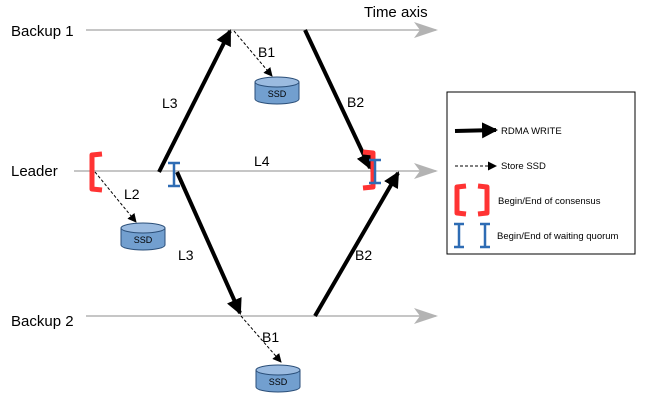  Describe the element at coordinates (337, 99) in the screenshot. I see `b2-top-arrow` at that location.